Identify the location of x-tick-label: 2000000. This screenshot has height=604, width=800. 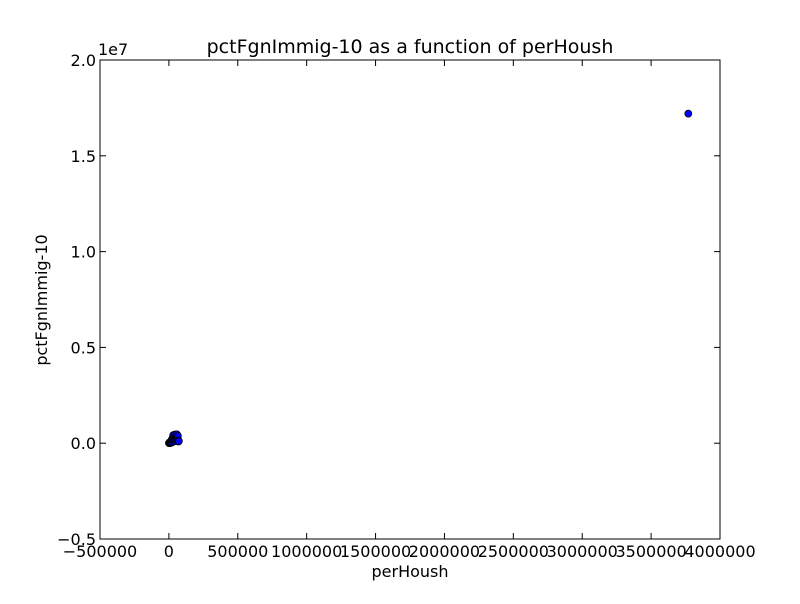
(444, 551).